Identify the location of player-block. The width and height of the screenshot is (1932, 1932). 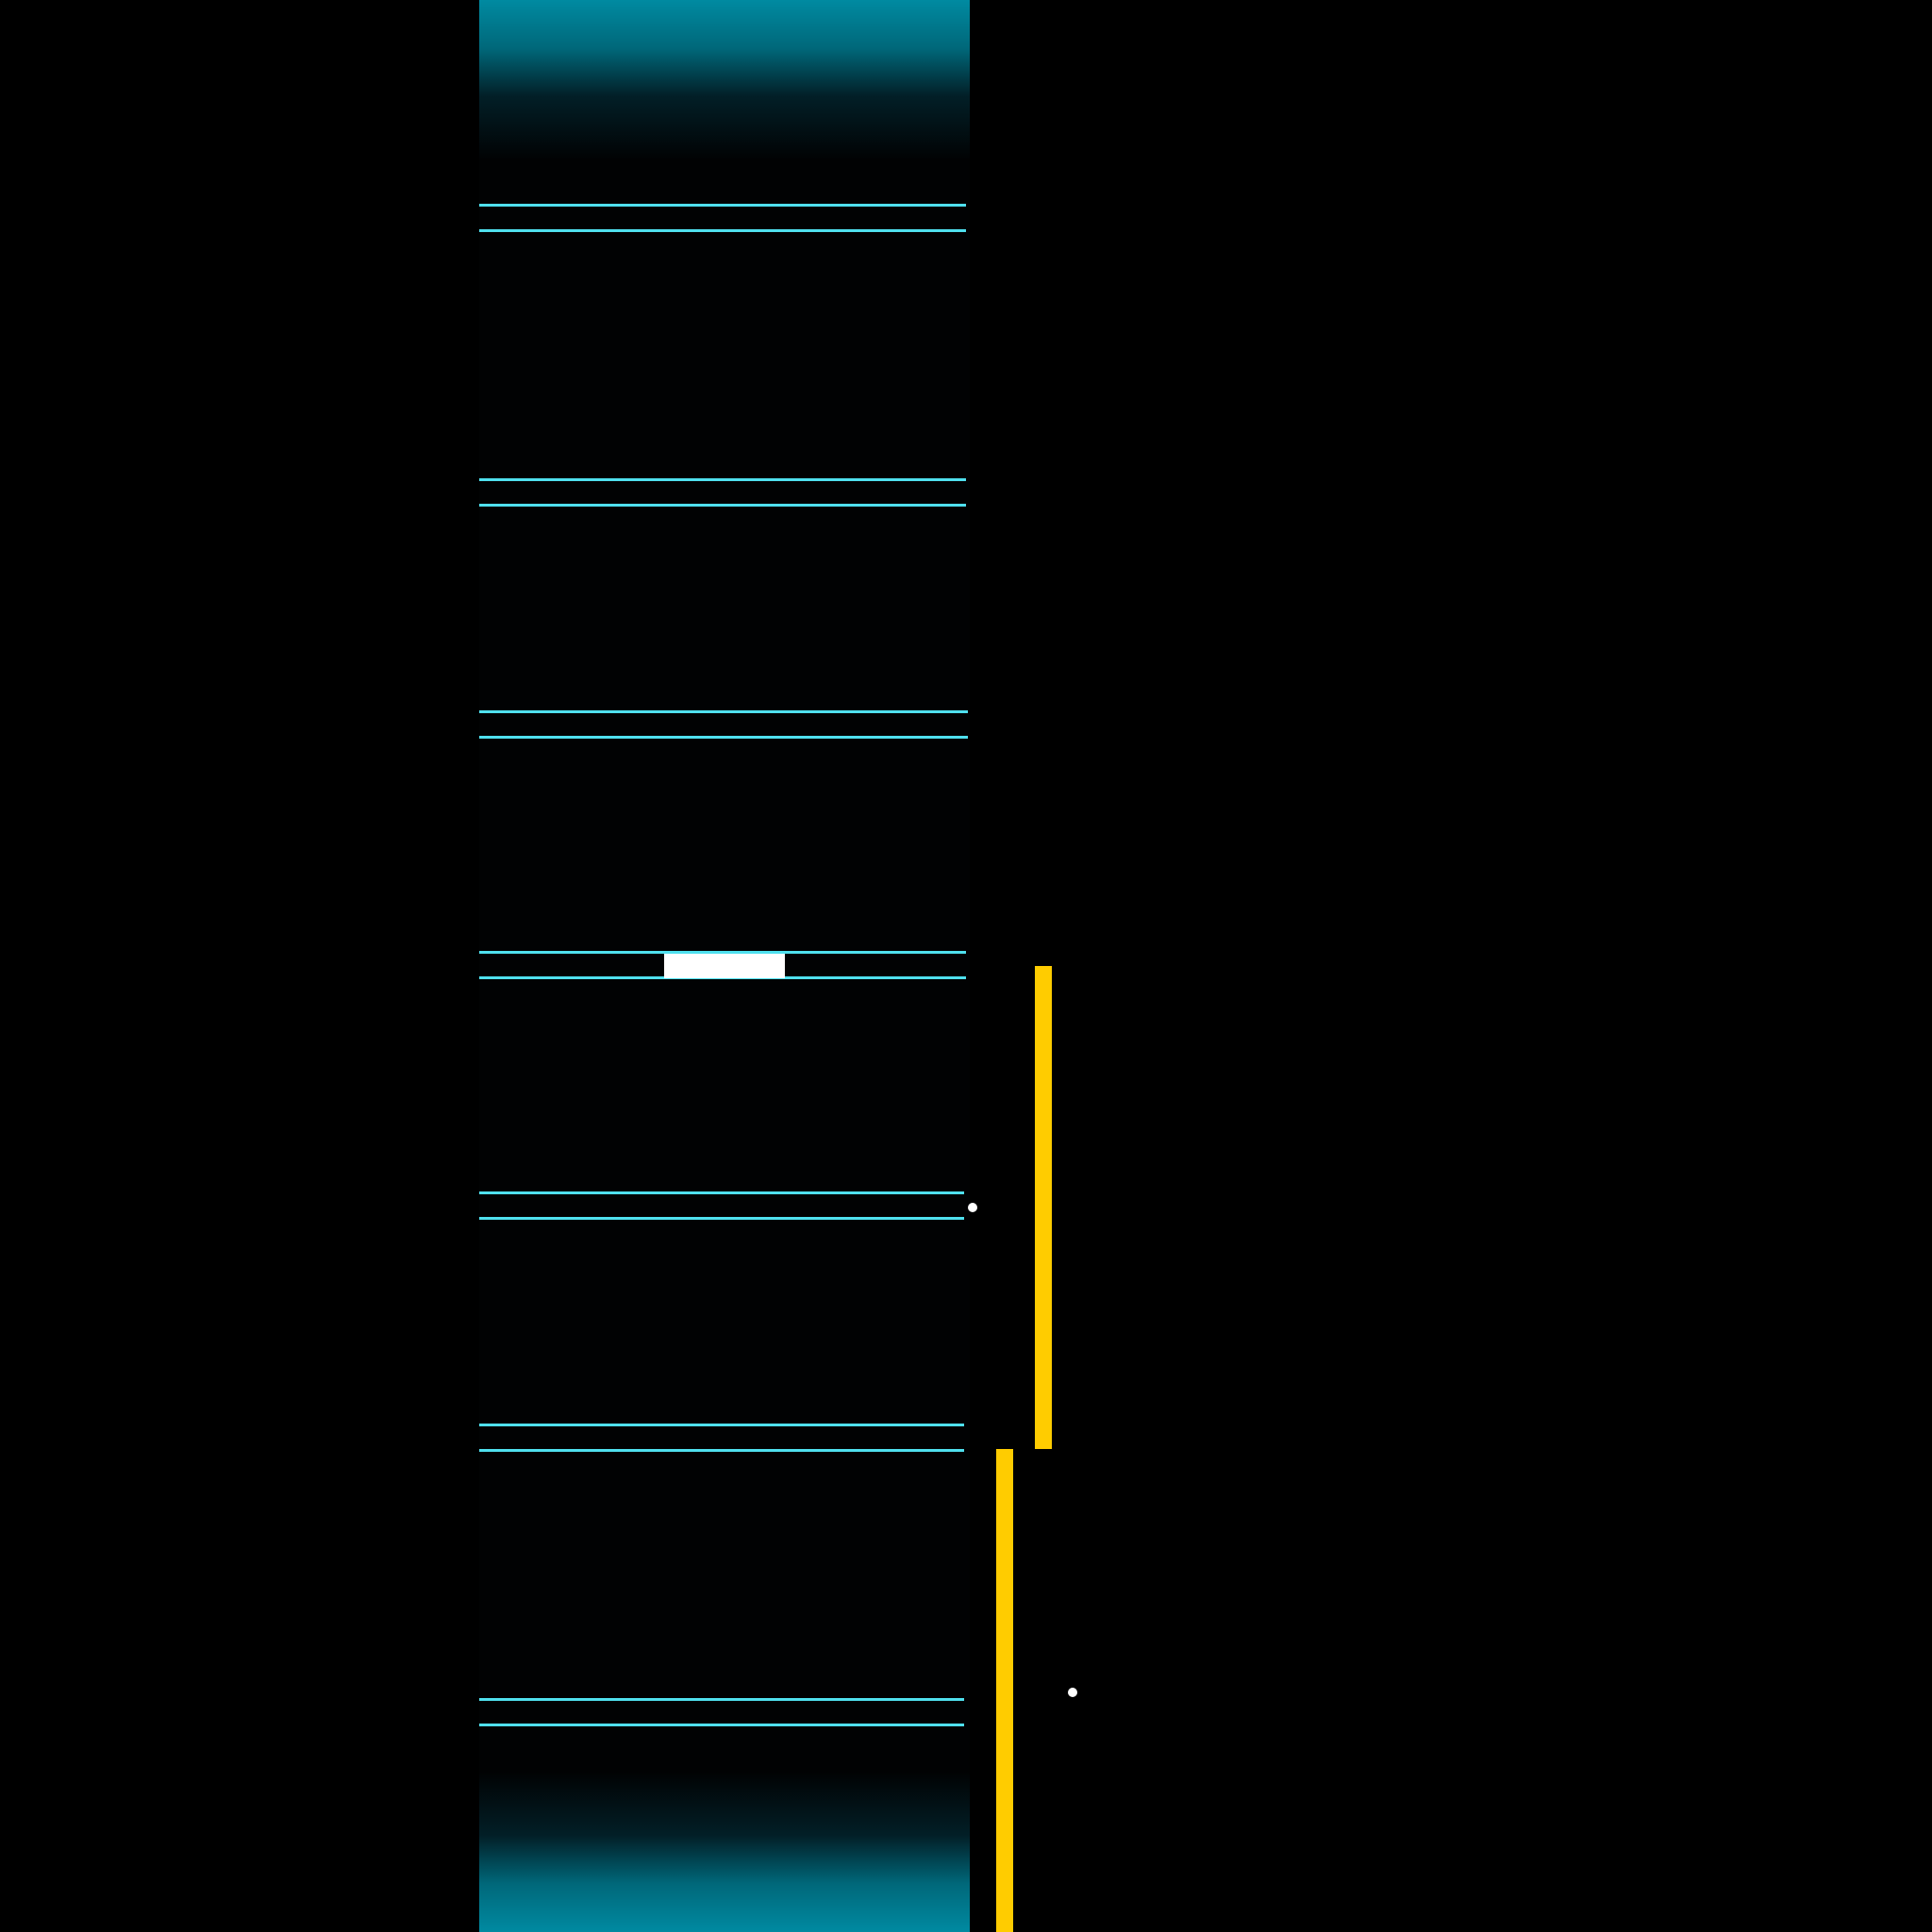
(724, 966).